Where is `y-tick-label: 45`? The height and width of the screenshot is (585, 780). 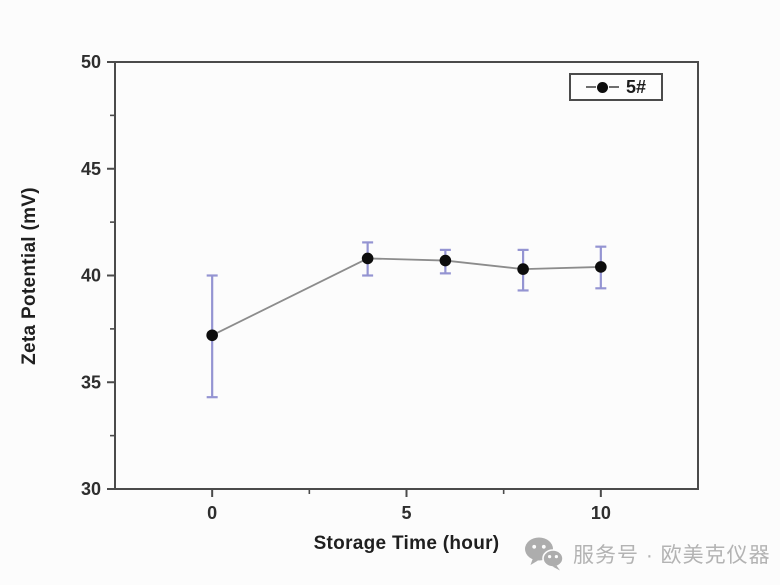 y-tick-label: 45 is located at coordinates (91, 169).